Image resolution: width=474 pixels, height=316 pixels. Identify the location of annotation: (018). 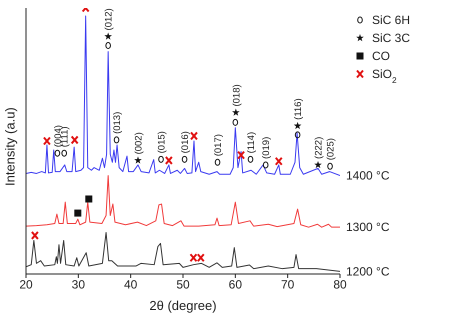
(236, 95).